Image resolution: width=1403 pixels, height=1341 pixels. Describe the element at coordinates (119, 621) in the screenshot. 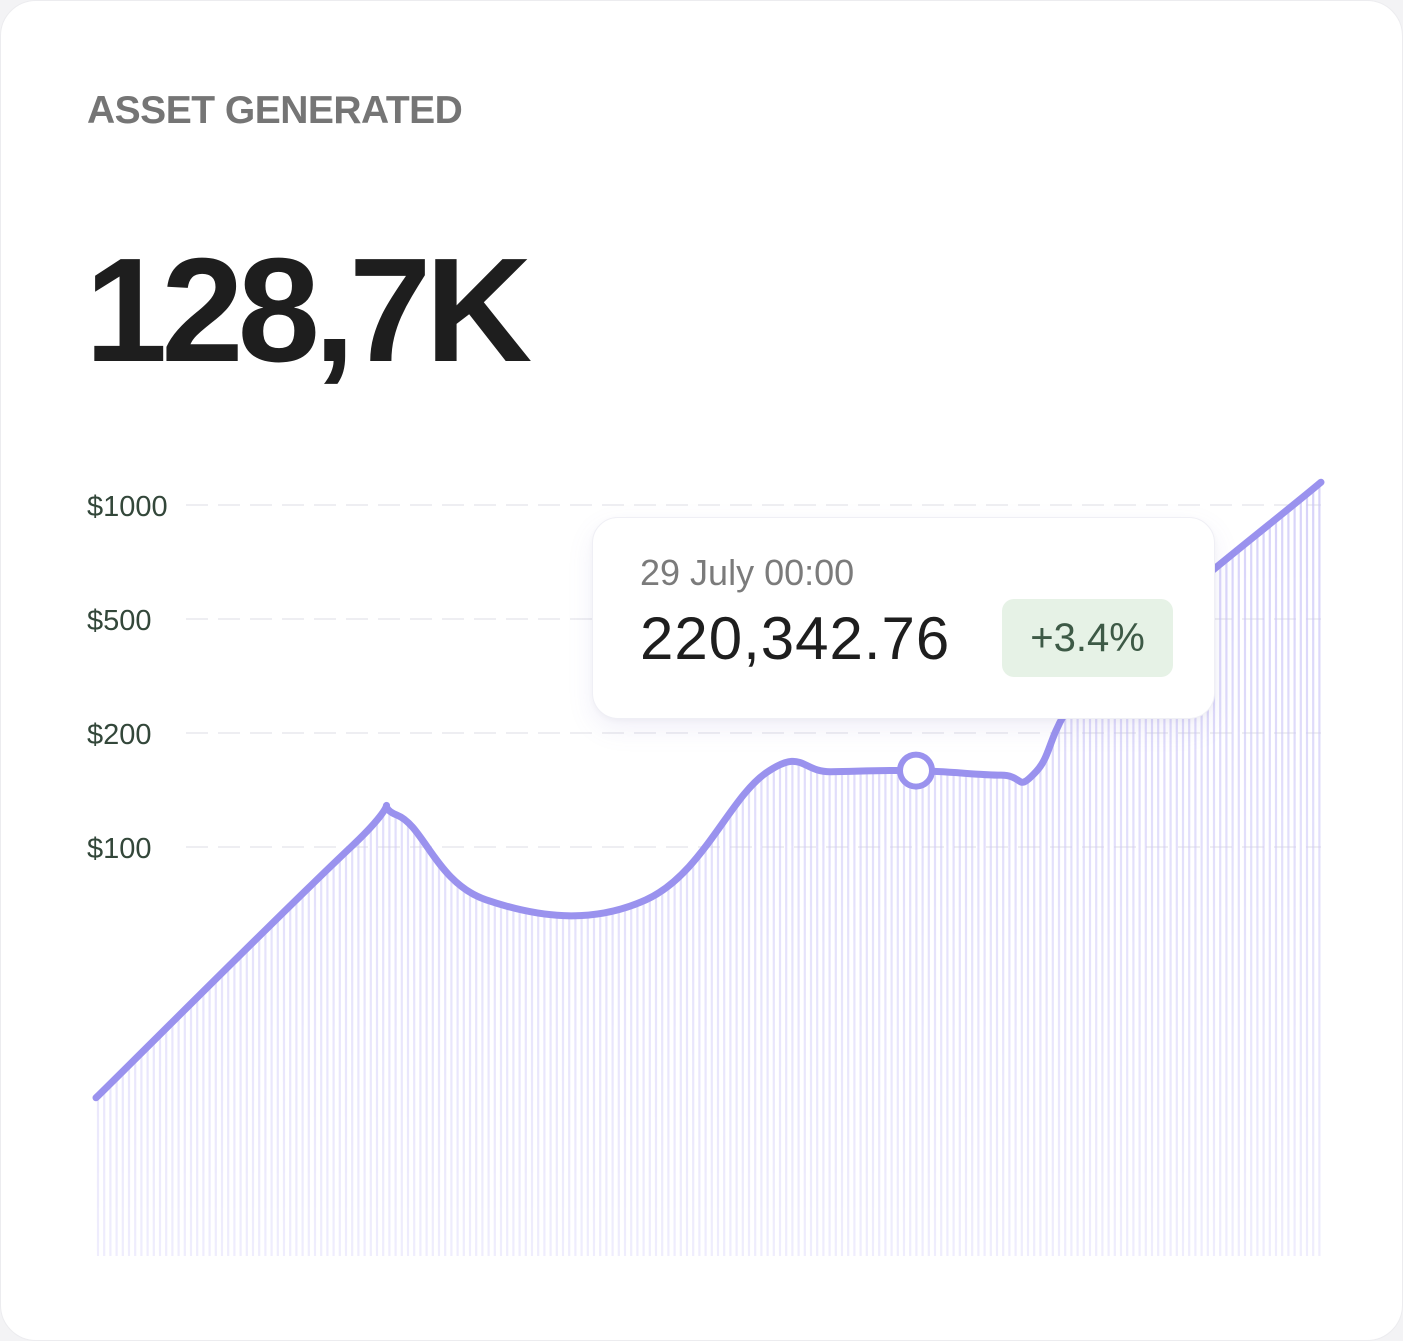

I see `y-tick-label: $500` at that location.